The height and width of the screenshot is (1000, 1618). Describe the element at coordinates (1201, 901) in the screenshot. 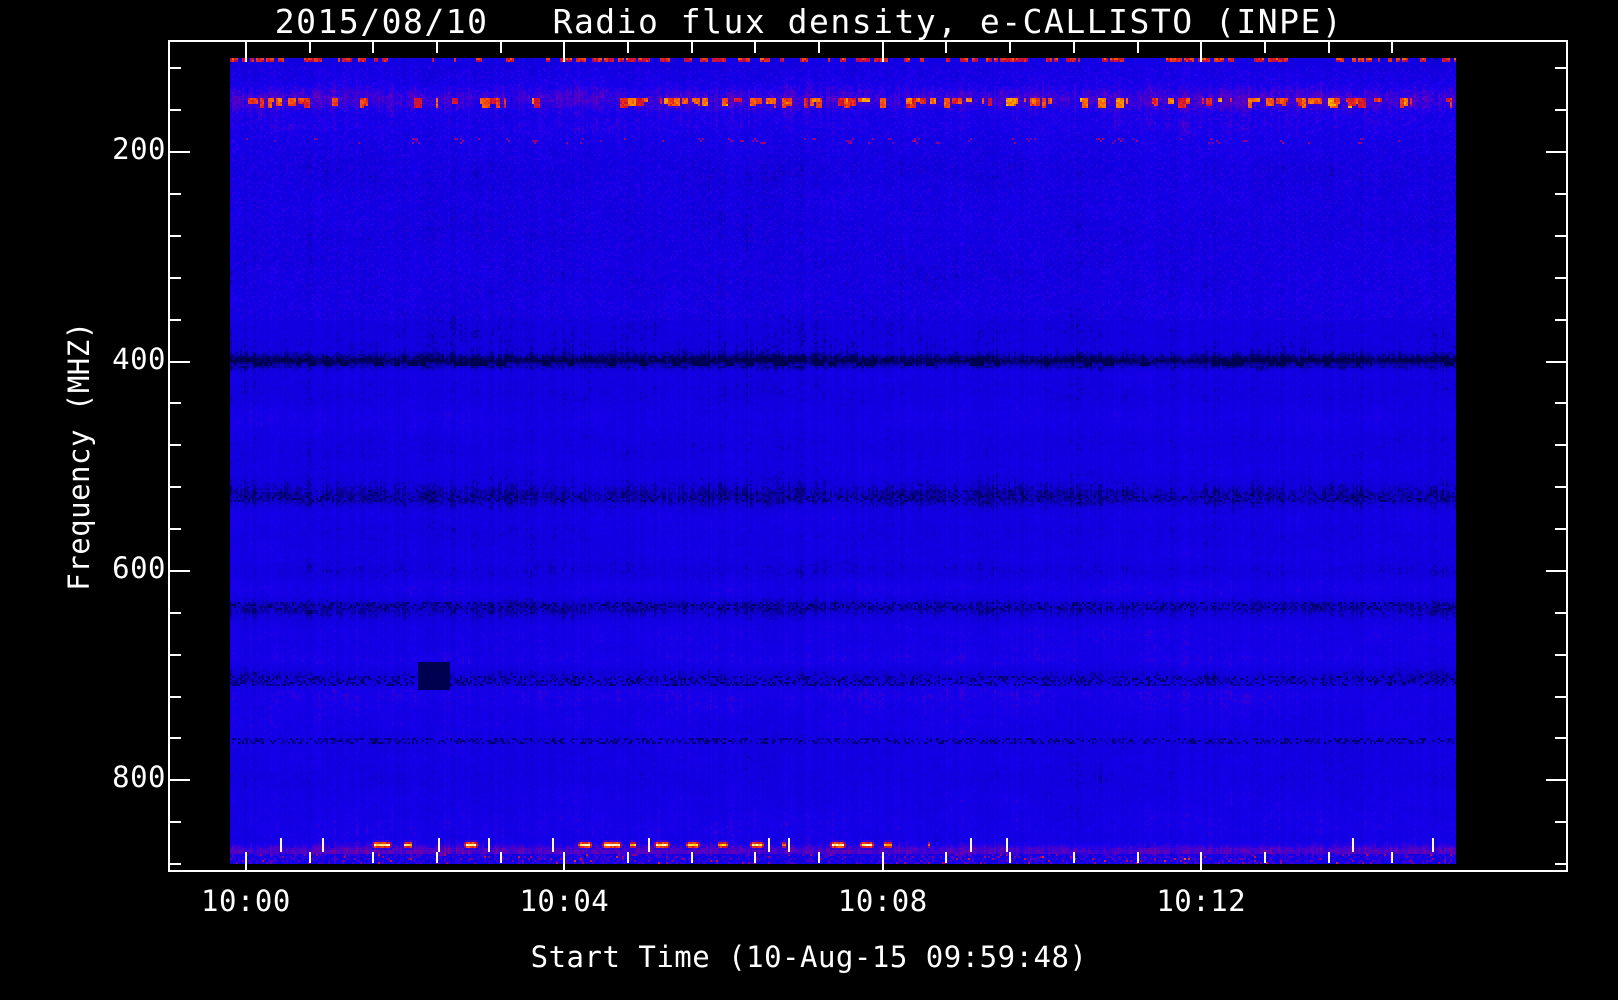

I see `x-tick-label: 10:12` at that location.